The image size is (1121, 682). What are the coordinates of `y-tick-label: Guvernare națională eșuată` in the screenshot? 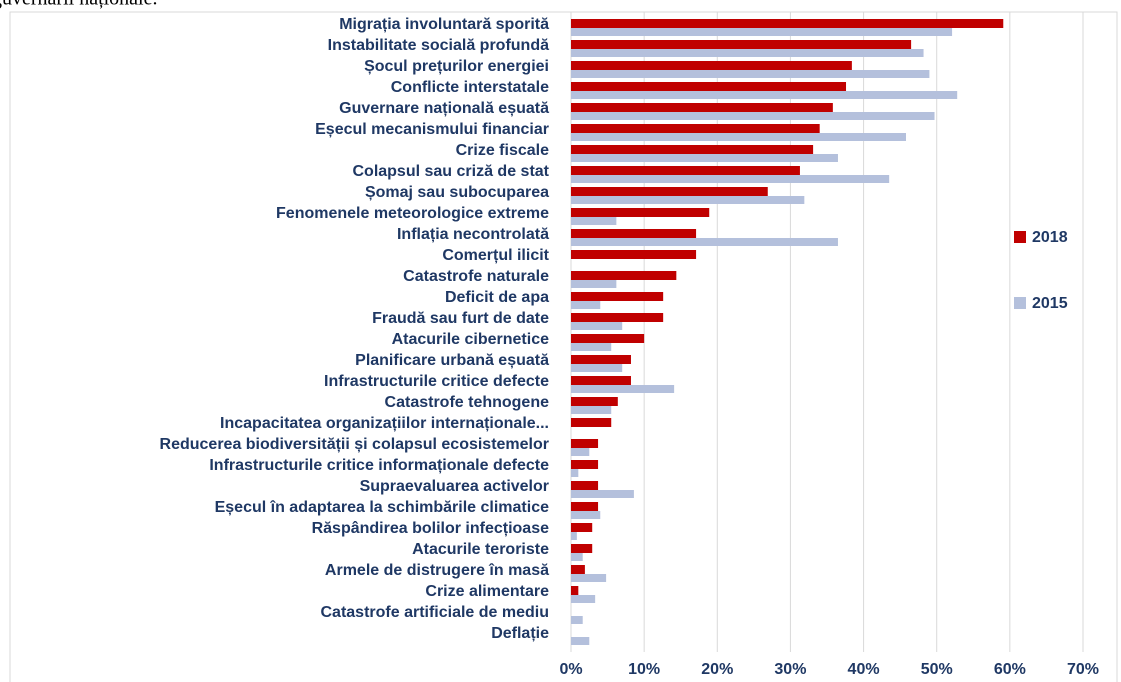 It's located at (444, 108).